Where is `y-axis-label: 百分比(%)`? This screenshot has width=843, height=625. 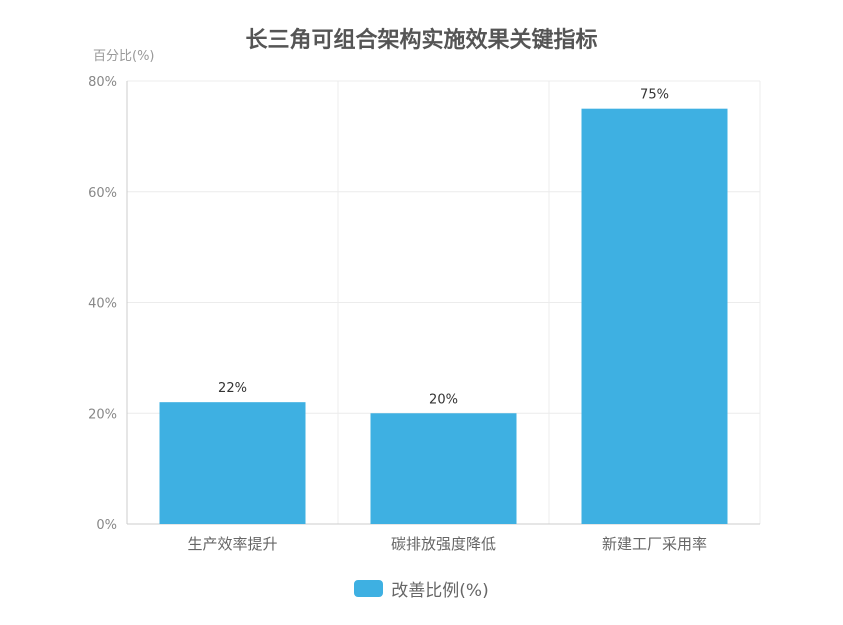 y-axis-label: 百分比(%) is located at coordinates (124, 56).